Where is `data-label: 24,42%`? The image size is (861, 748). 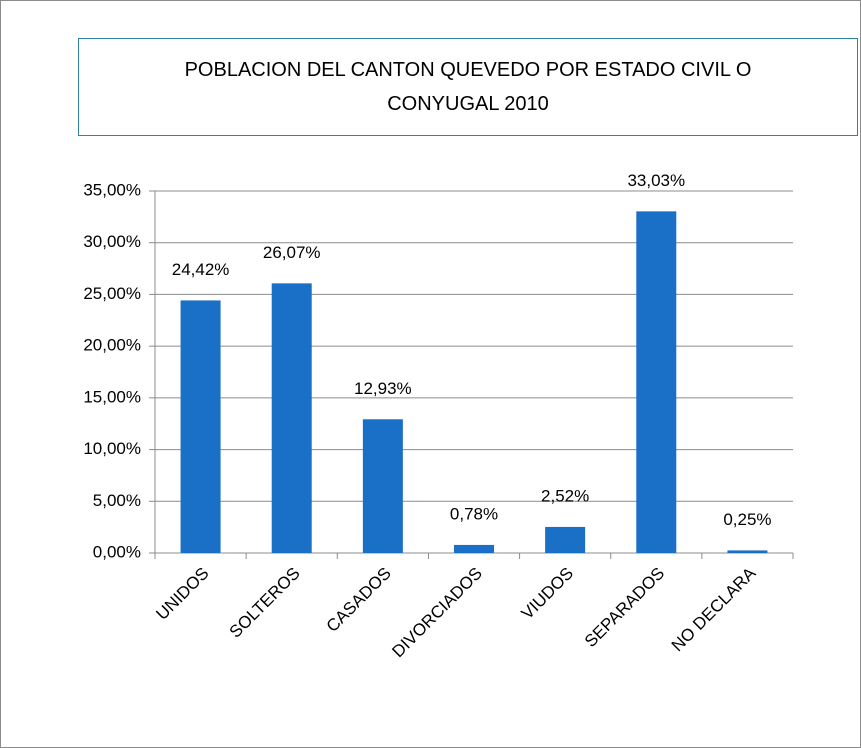 data-label: 24,42% is located at coordinates (201, 269).